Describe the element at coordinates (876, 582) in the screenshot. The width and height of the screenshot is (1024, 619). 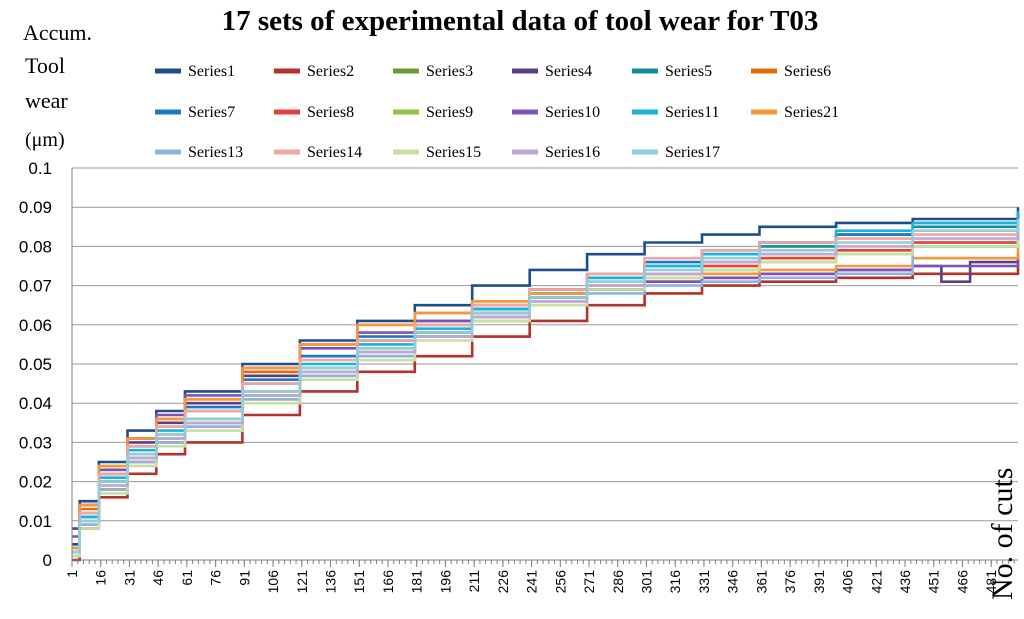
I see `x-tick-label: 421` at that location.